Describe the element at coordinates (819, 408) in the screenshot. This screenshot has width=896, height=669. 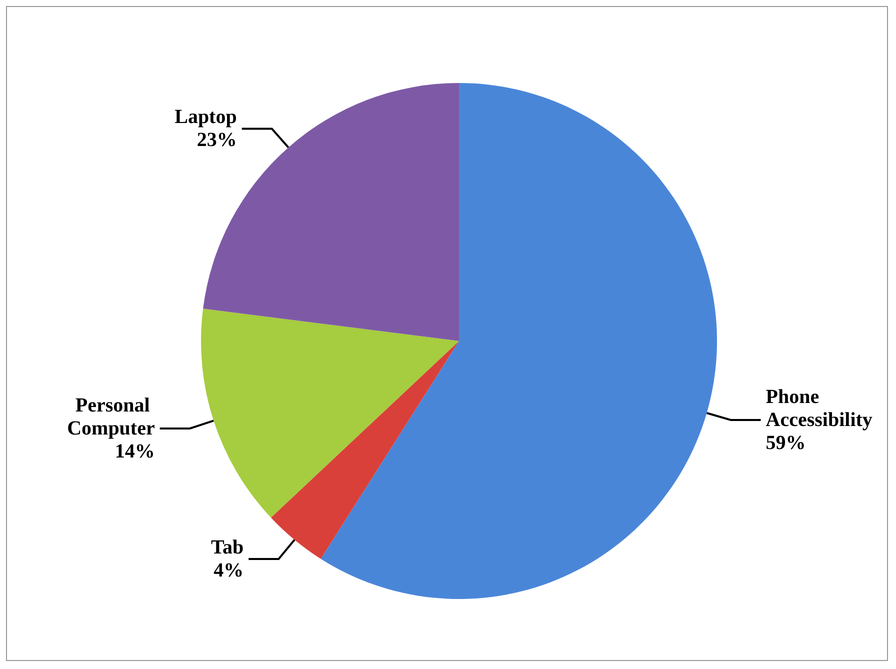
I see `slice-label: Phone Accessibility` at that location.